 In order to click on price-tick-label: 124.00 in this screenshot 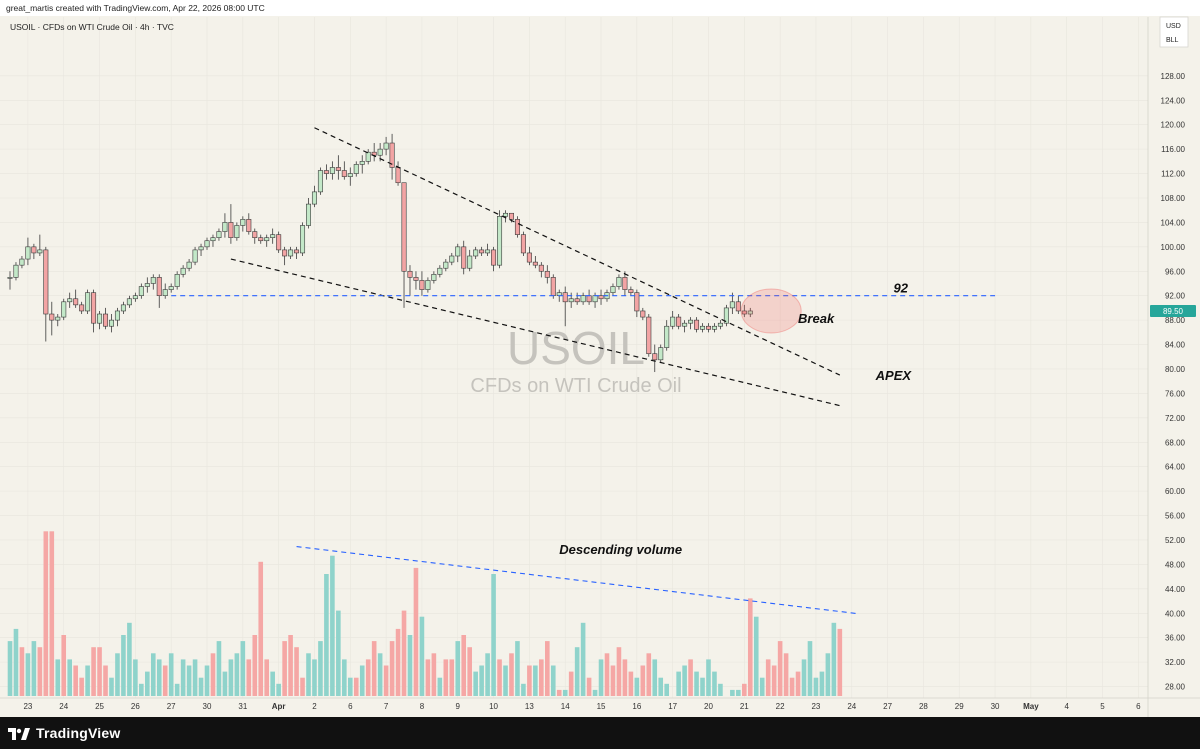, I will do `click(1173, 100)`.